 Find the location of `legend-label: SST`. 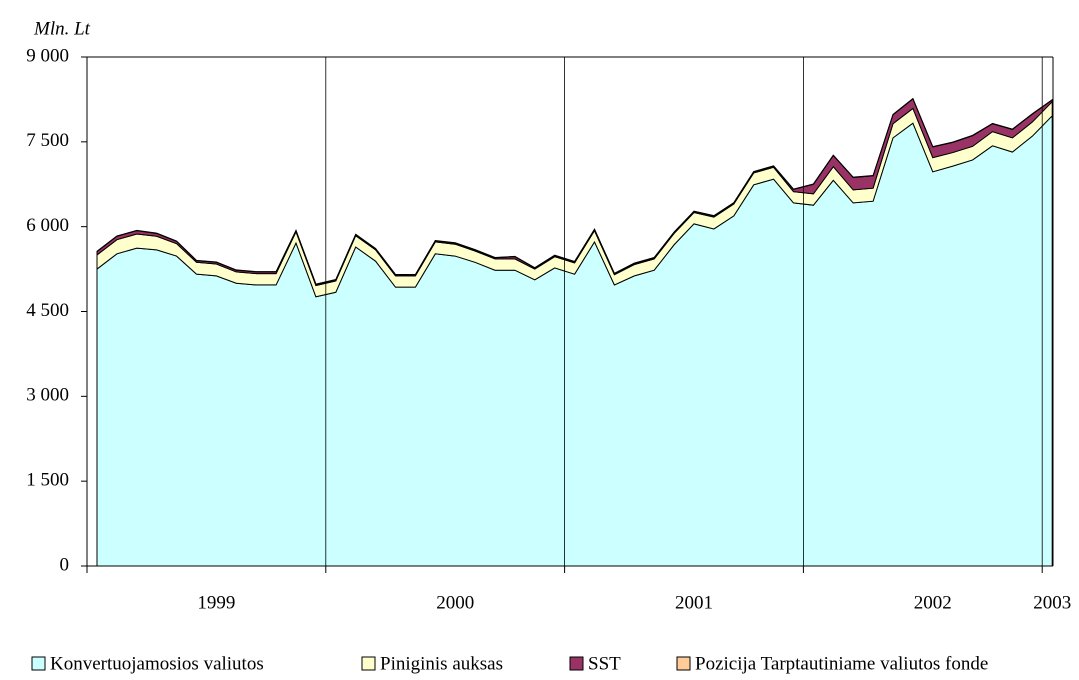

legend-label: SST is located at coordinates (604, 663).